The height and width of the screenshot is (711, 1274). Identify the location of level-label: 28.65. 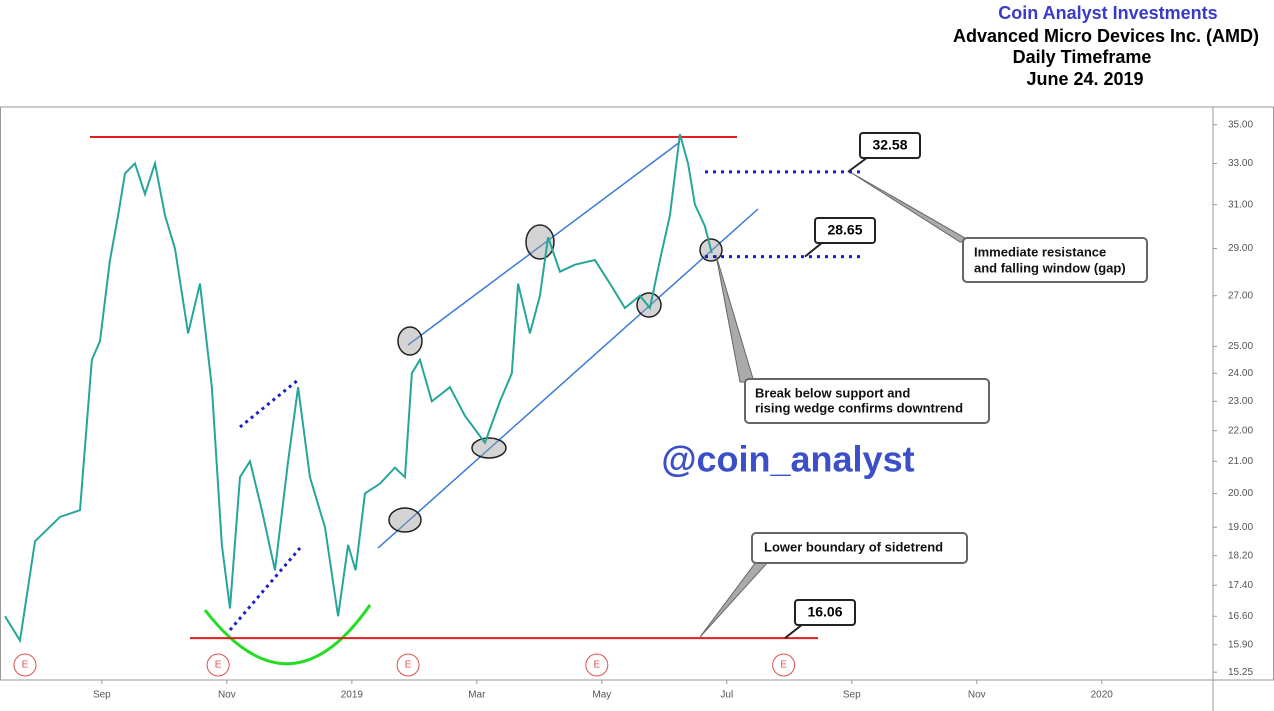
(844, 230).